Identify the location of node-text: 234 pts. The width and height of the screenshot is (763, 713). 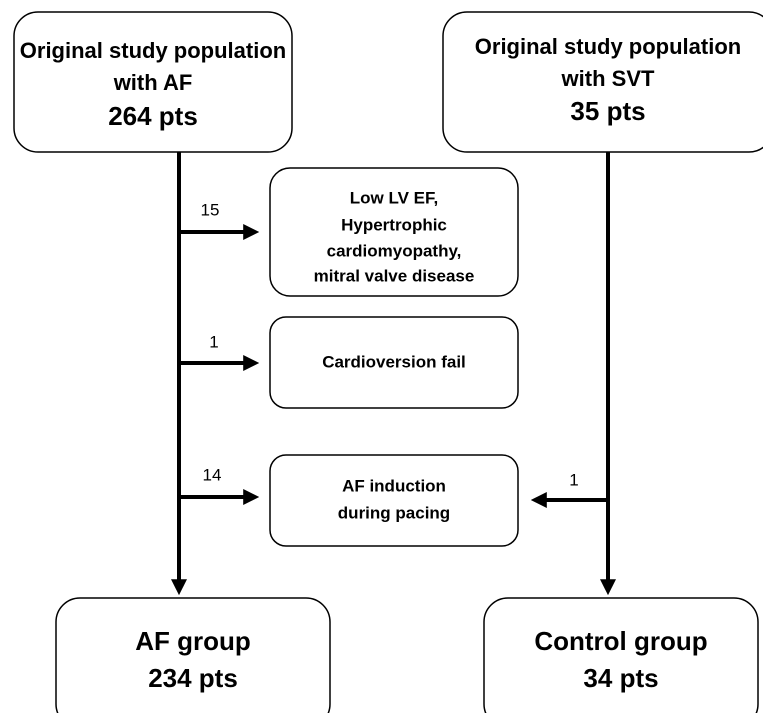
(193, 678).